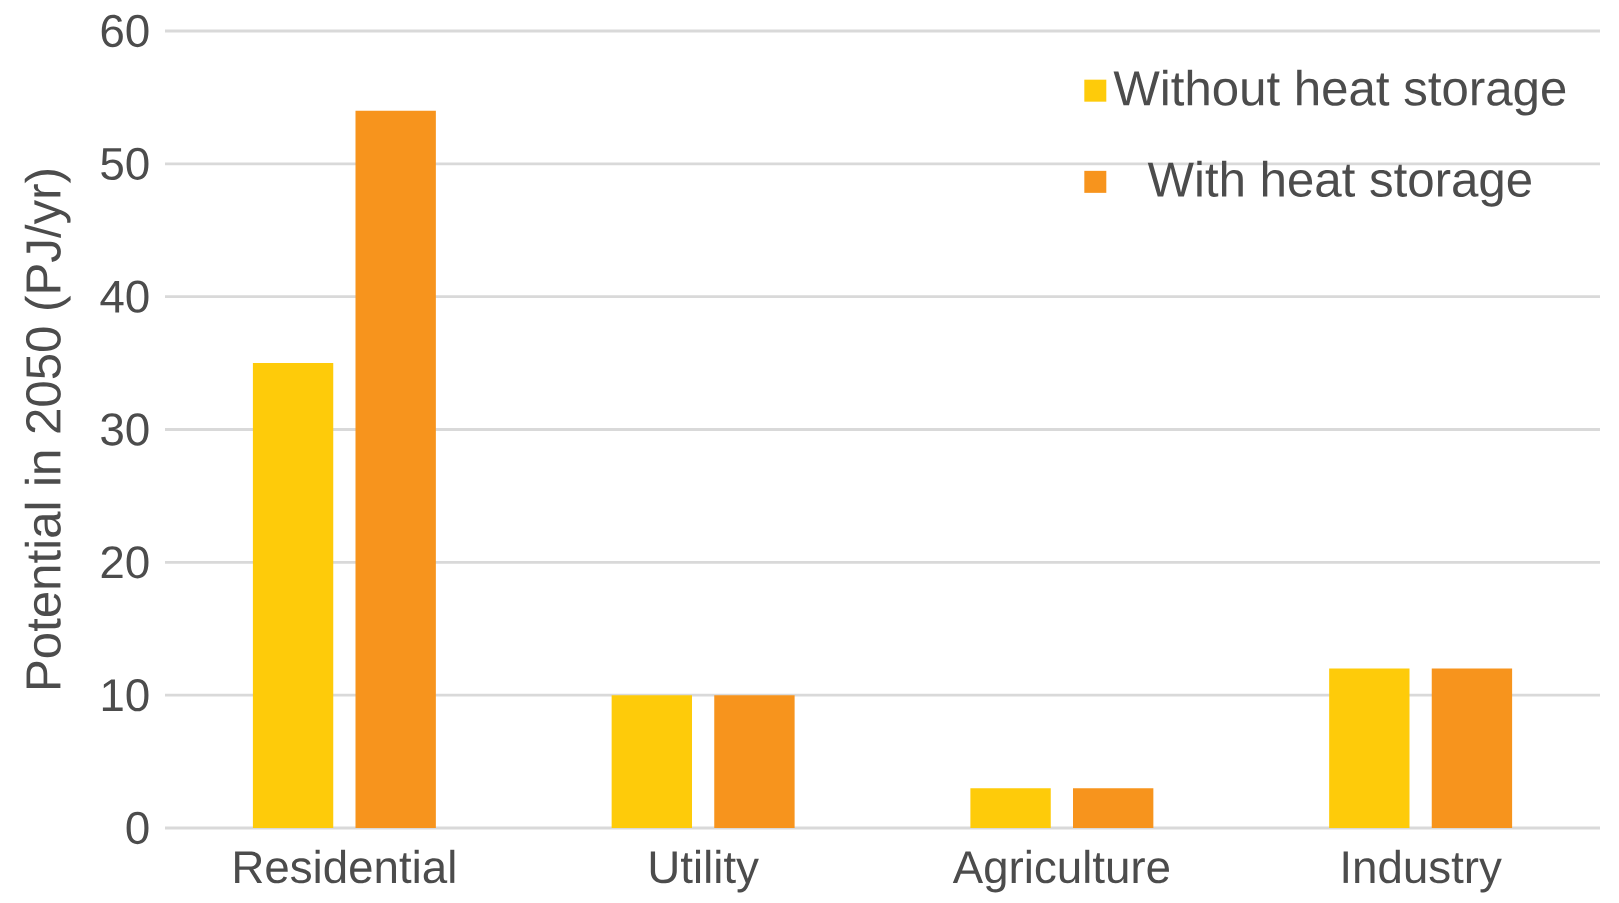 The image size is (1619, 903). I want to click on legend-label: Without heat storage, so click(1339, 92).